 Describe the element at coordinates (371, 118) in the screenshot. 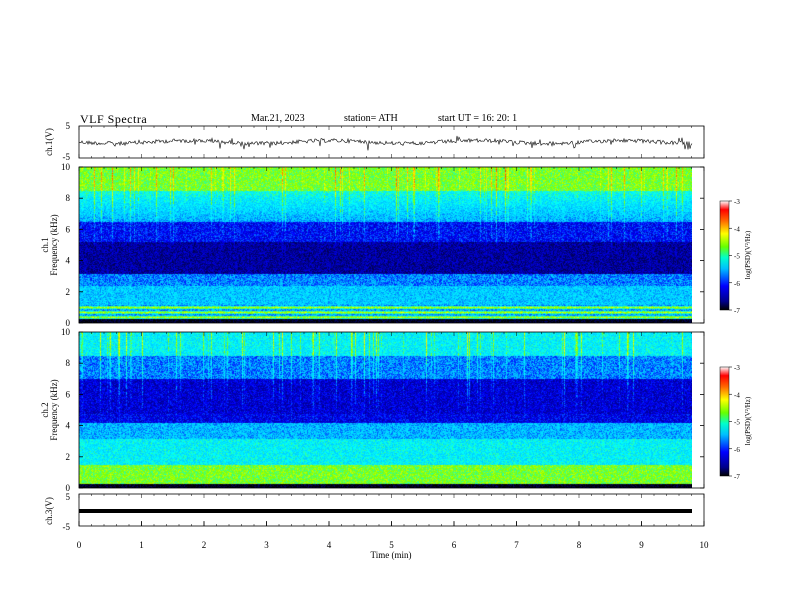

I see `station-label: station= ATH` at that location.